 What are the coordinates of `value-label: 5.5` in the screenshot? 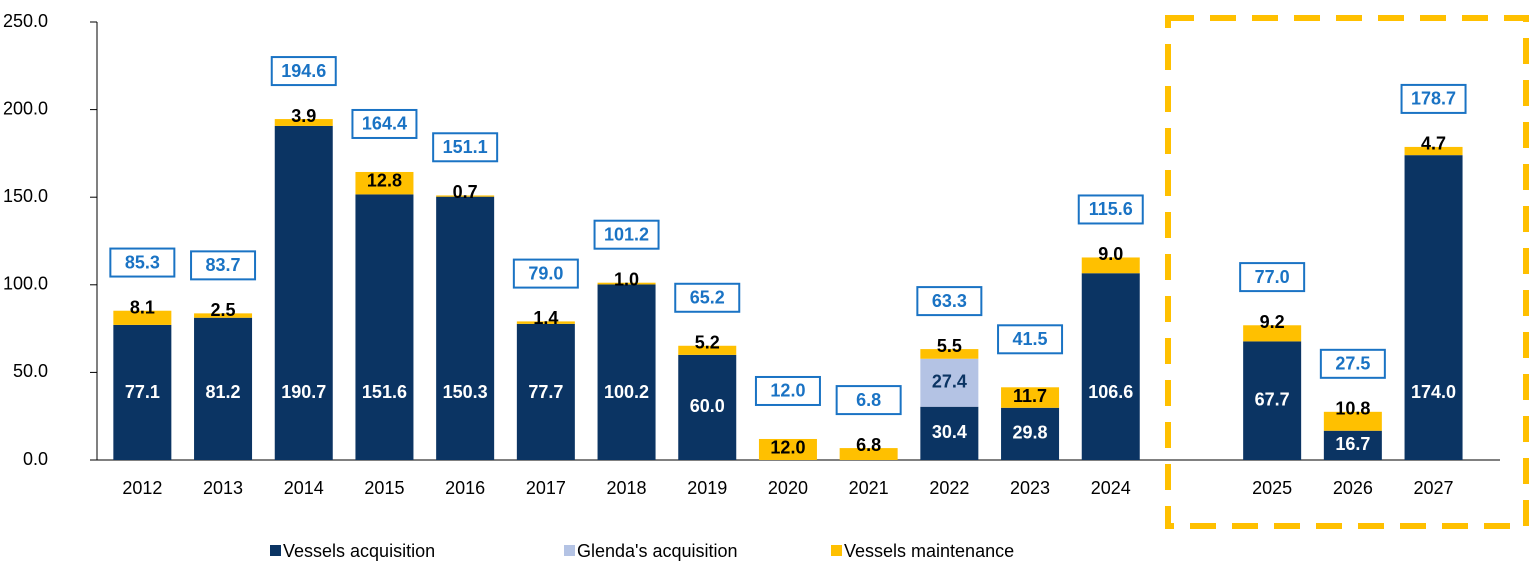 It's located at (949, 346).